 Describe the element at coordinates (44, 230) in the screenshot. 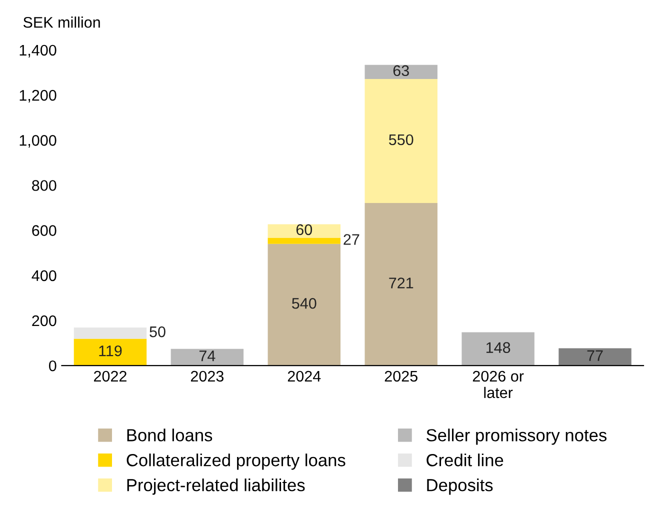

I see `y-tick-label: 600` at that location.